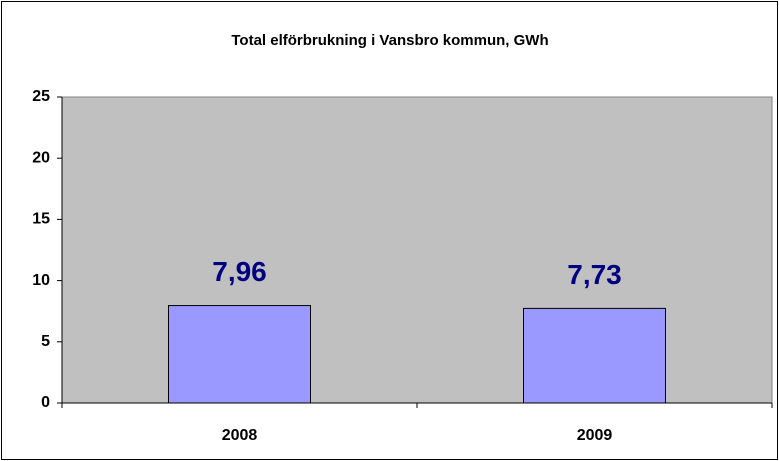  What do you see at coordinates (41, 280) in the screenshot?
I see `y-tick-label: 10` at bounding box center [41, 280].